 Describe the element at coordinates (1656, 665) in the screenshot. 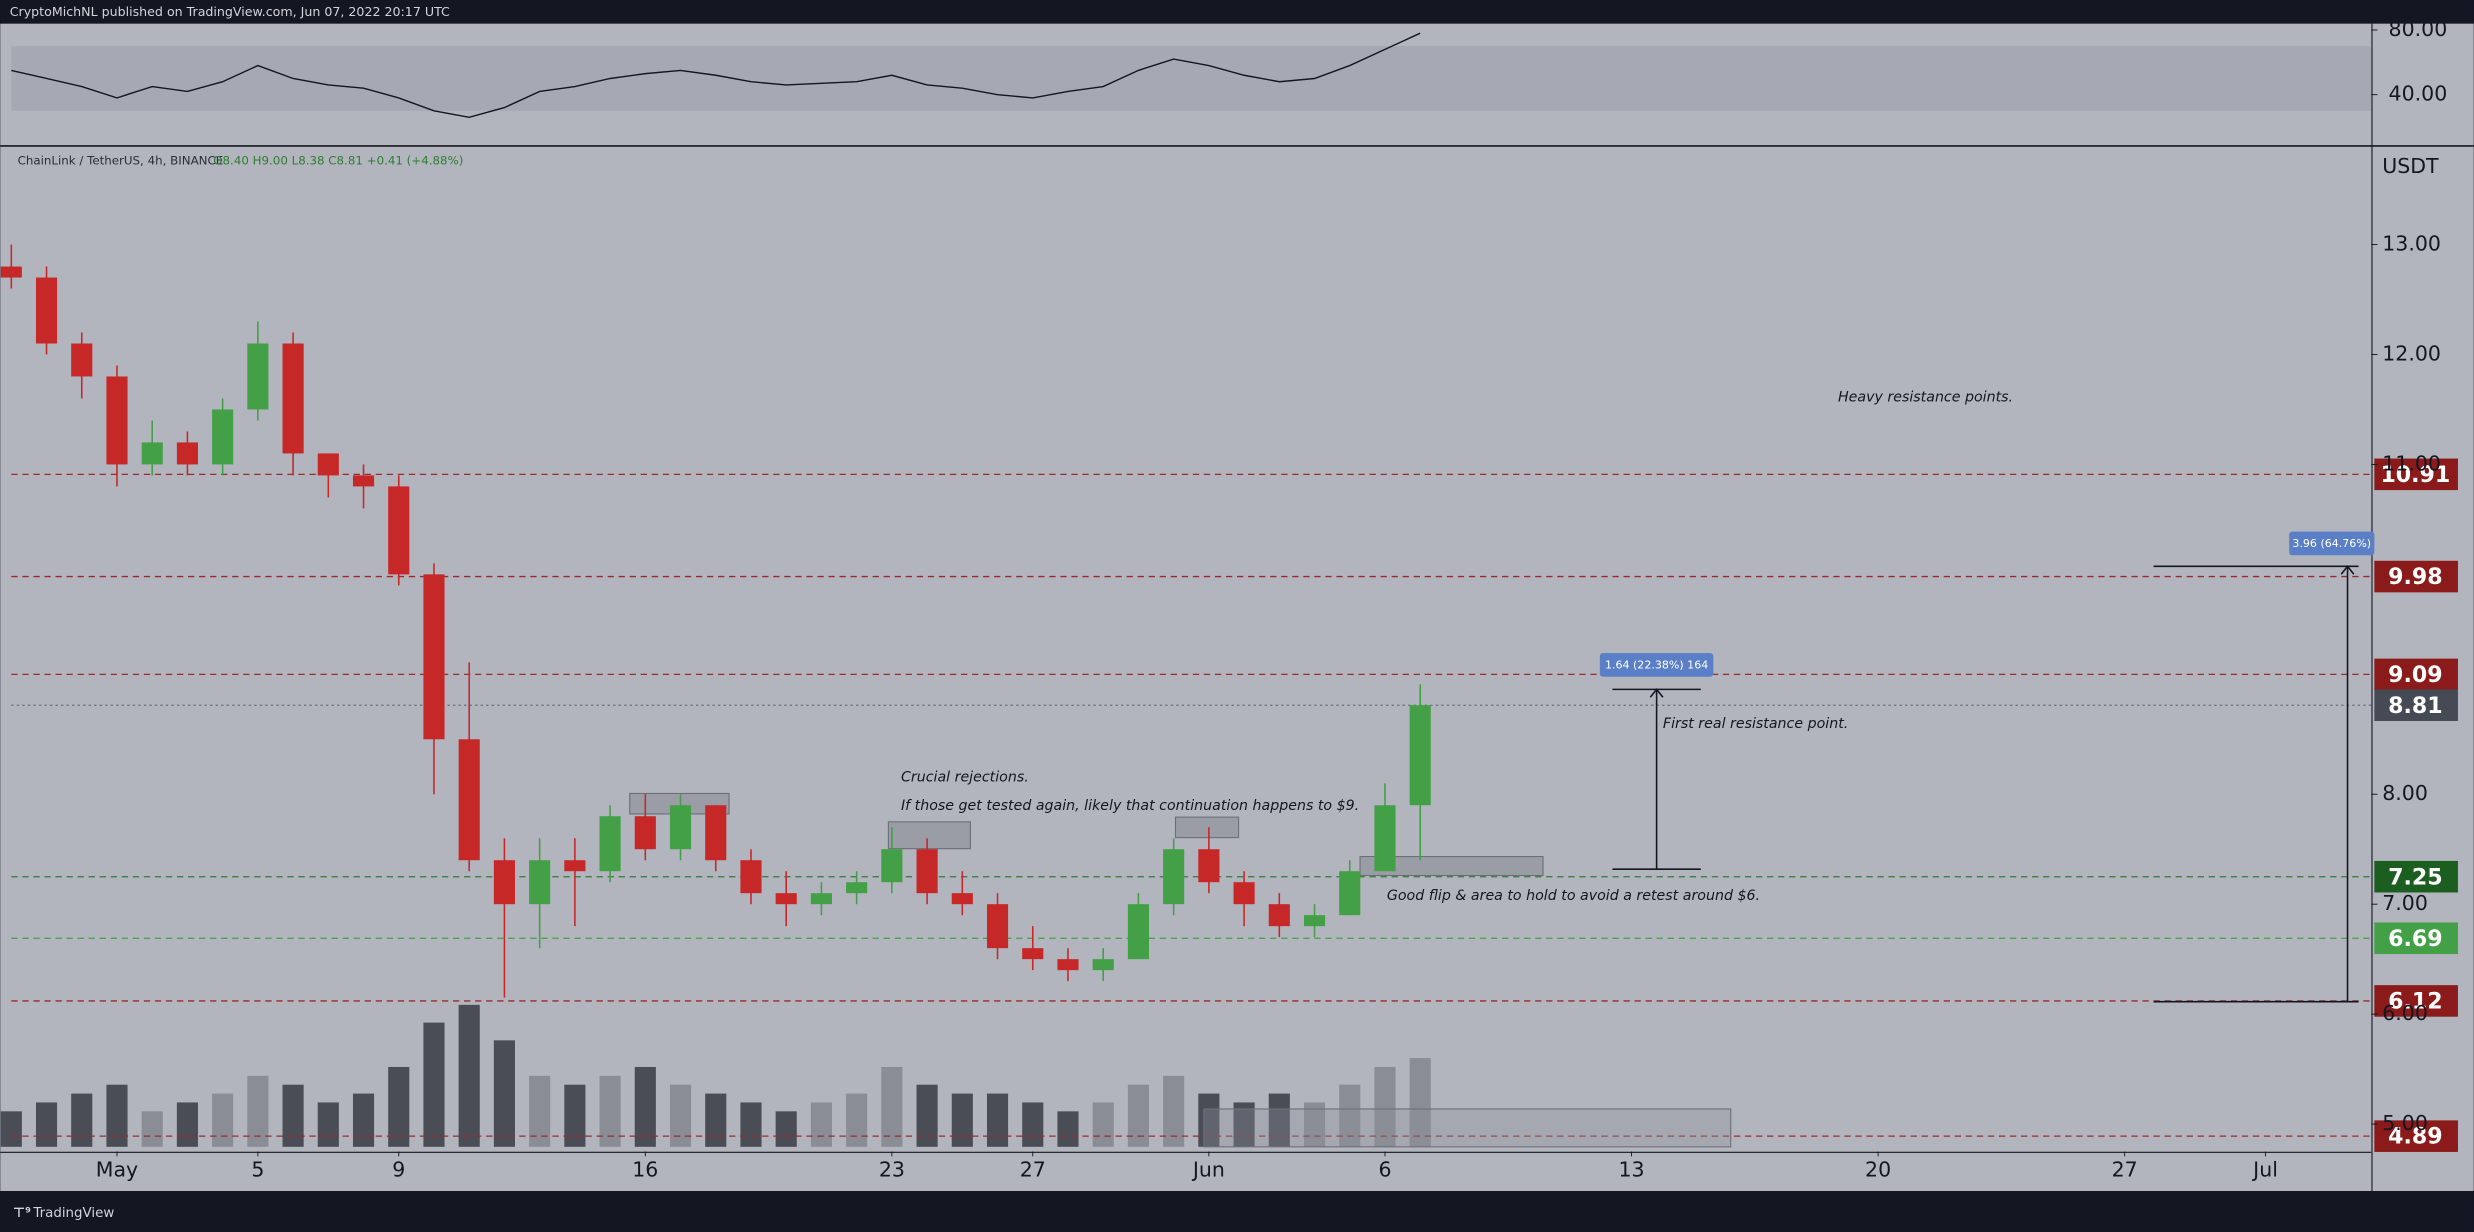

I see `measure-box` at that location.